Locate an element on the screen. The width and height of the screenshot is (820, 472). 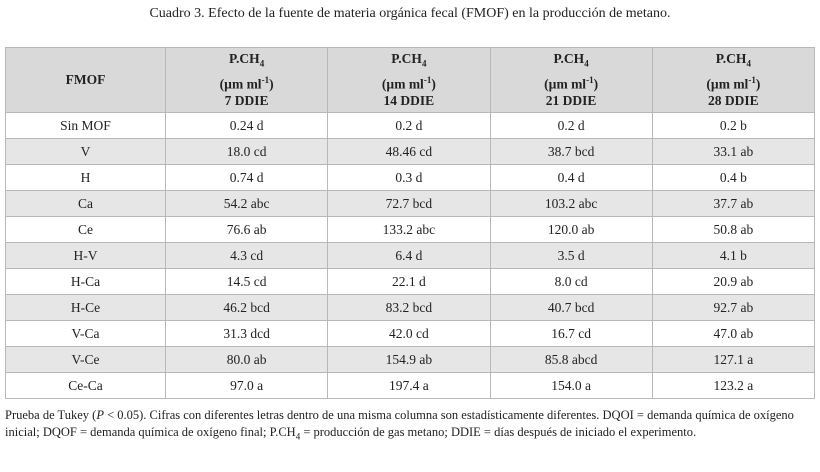
table-cell: 72.7 bcd is located at coordinates (409, 203).